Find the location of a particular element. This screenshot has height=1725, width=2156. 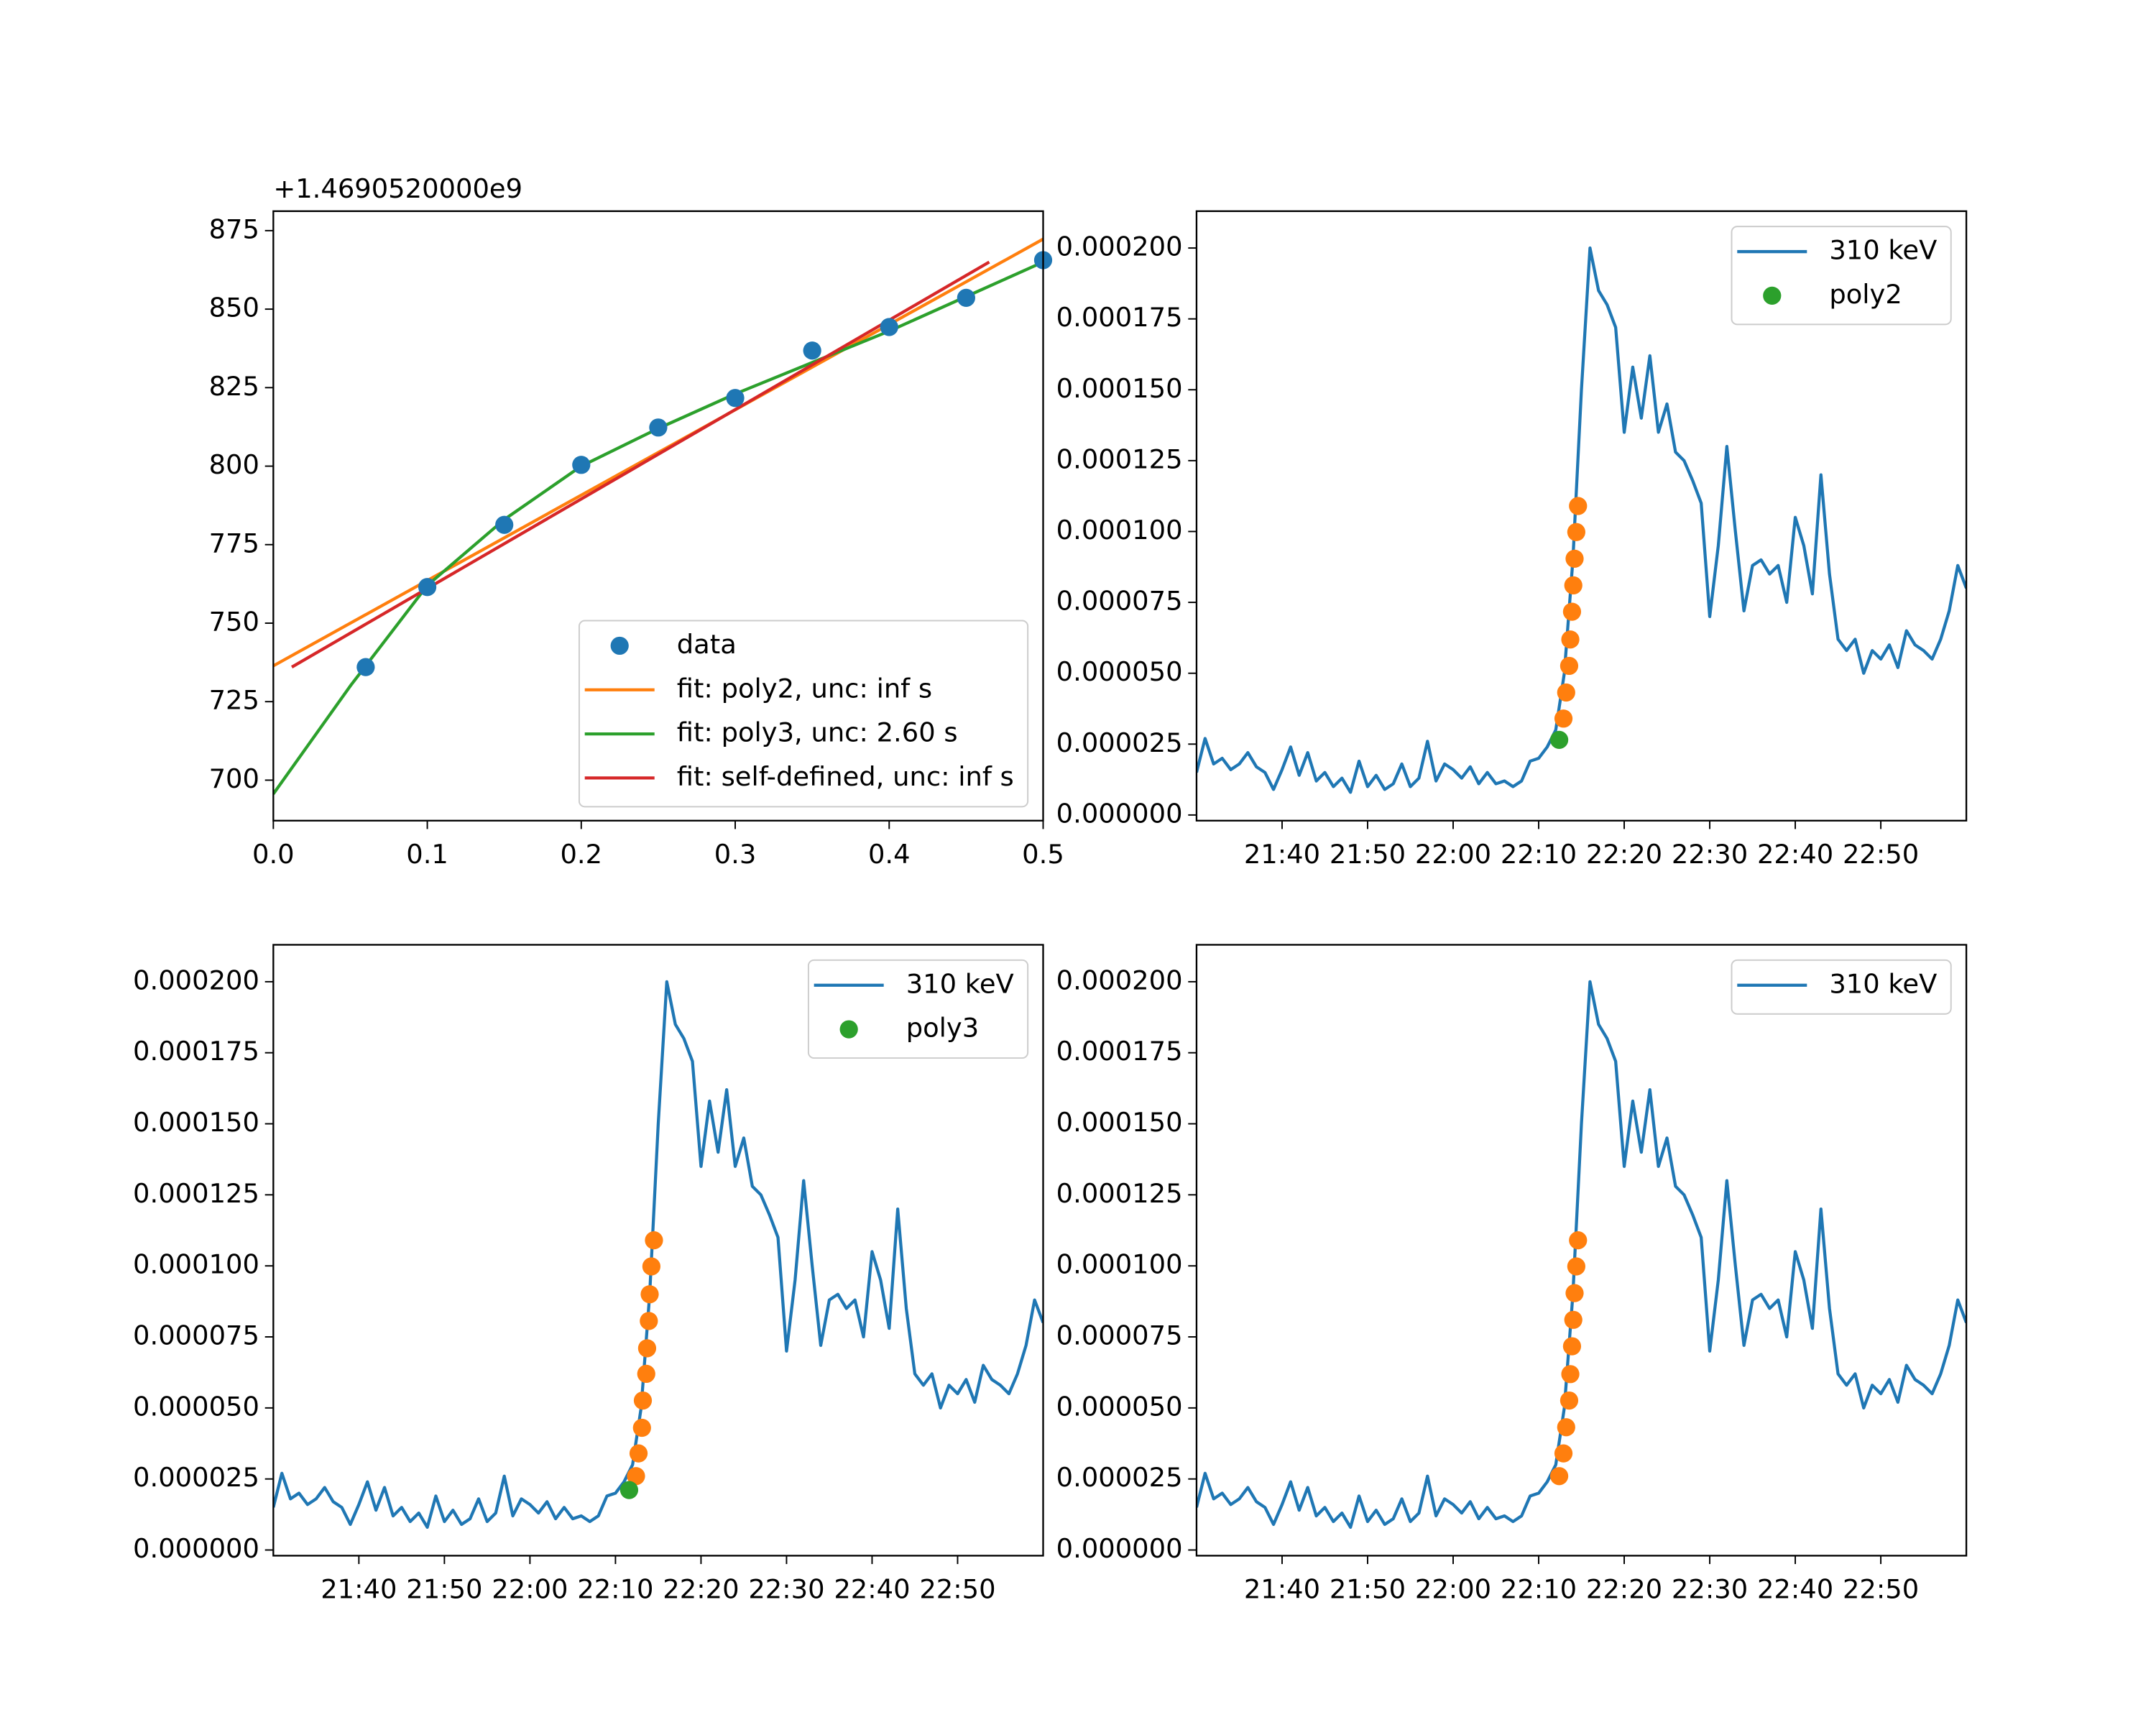

x-tick-label: 0.0 is located at coordinates (273, 854).